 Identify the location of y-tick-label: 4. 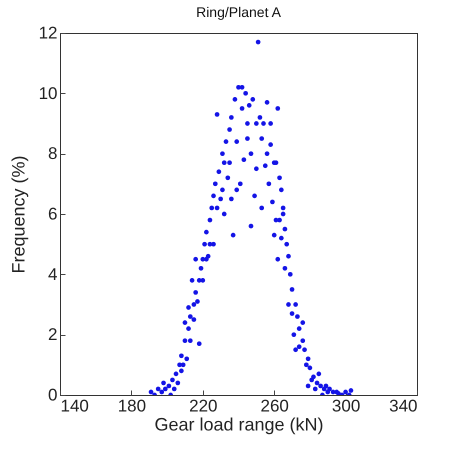
(53, 274).